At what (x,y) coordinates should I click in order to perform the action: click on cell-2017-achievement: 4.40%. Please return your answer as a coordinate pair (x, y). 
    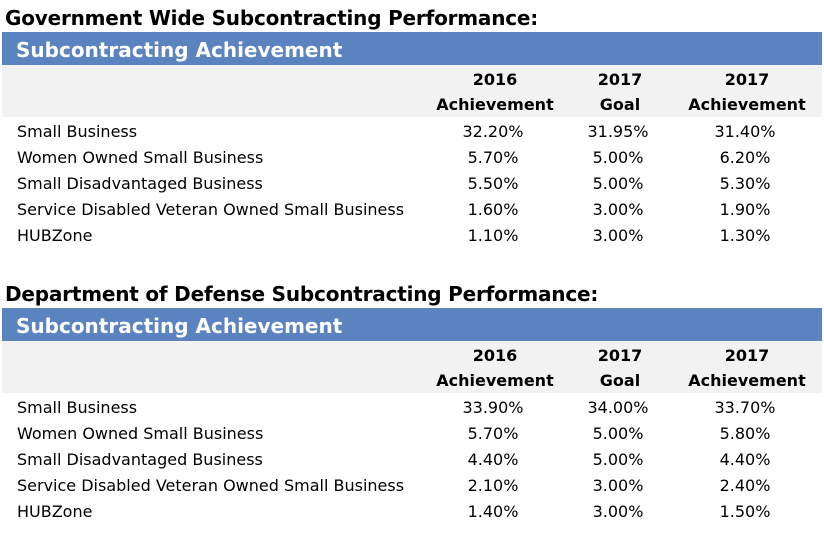
    Looking at the image, I should click on (745, 459).